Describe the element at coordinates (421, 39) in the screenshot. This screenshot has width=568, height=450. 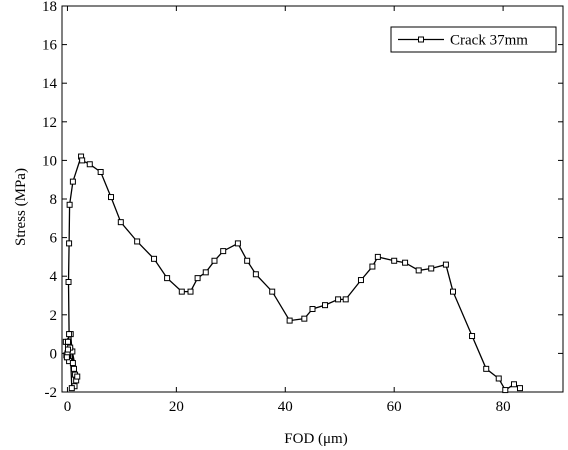
I see `legend-marker-sample` at that location.